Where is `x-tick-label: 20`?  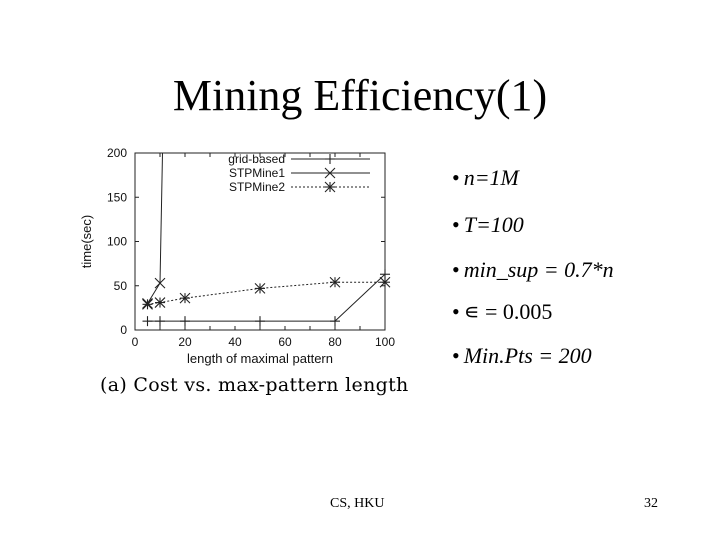
x-tick-label: 20 is located at coordinates (185, 342).